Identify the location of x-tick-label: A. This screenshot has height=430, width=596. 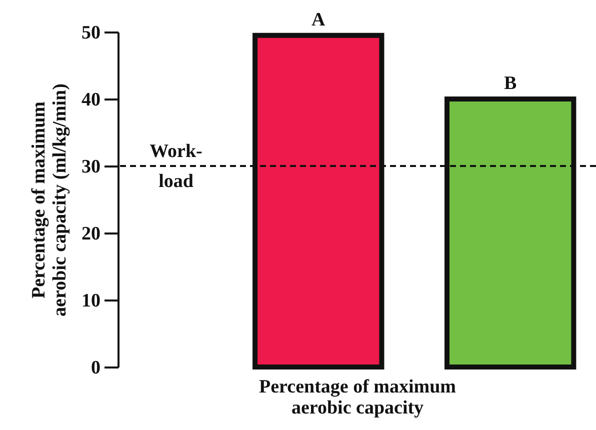
(319, 19).